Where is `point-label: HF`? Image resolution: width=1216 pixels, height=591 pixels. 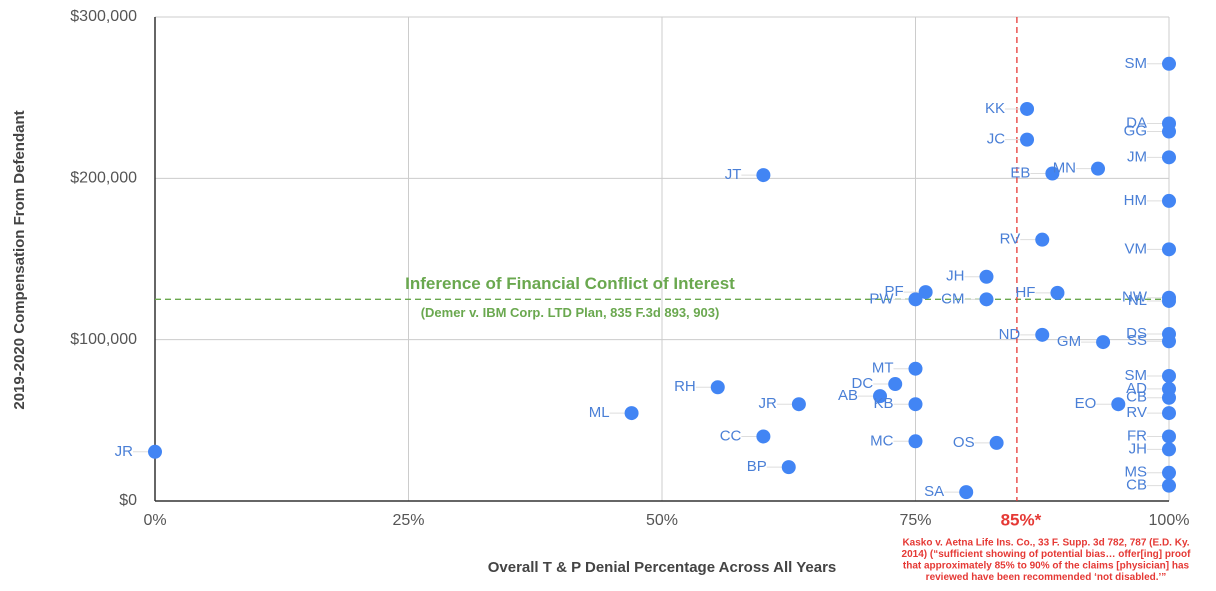 point-label: HF is located at coordinates (1025, 292).